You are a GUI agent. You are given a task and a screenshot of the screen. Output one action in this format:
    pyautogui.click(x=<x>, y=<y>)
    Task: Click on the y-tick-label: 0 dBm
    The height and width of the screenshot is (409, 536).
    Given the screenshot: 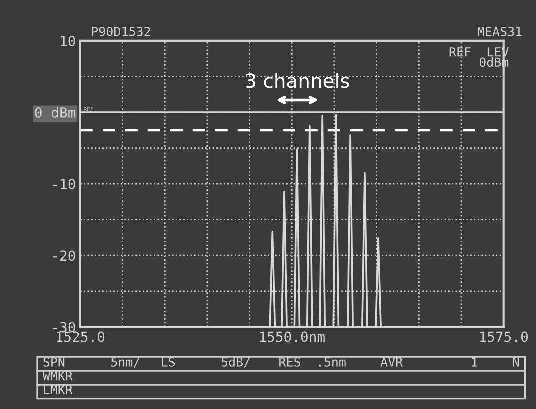 What is the action you would take?
    pyautogui.click(x=55, y=112)
    